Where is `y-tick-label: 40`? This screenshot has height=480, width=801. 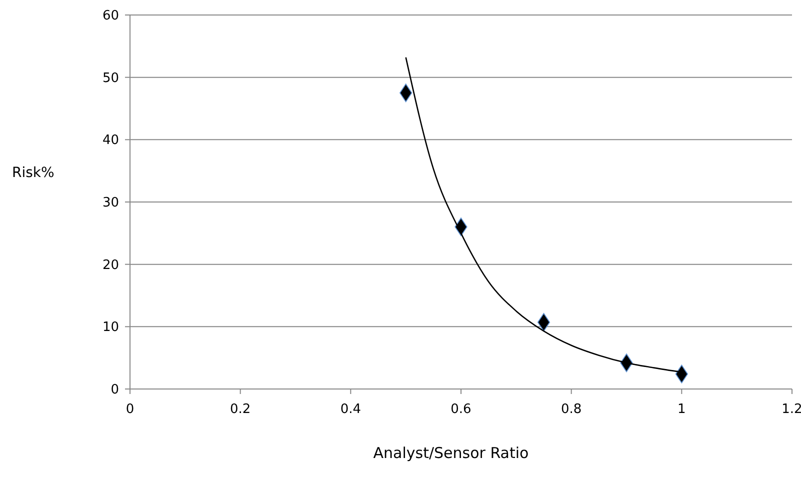 y-tick-label: 40 is located at coordinates (110, 140).